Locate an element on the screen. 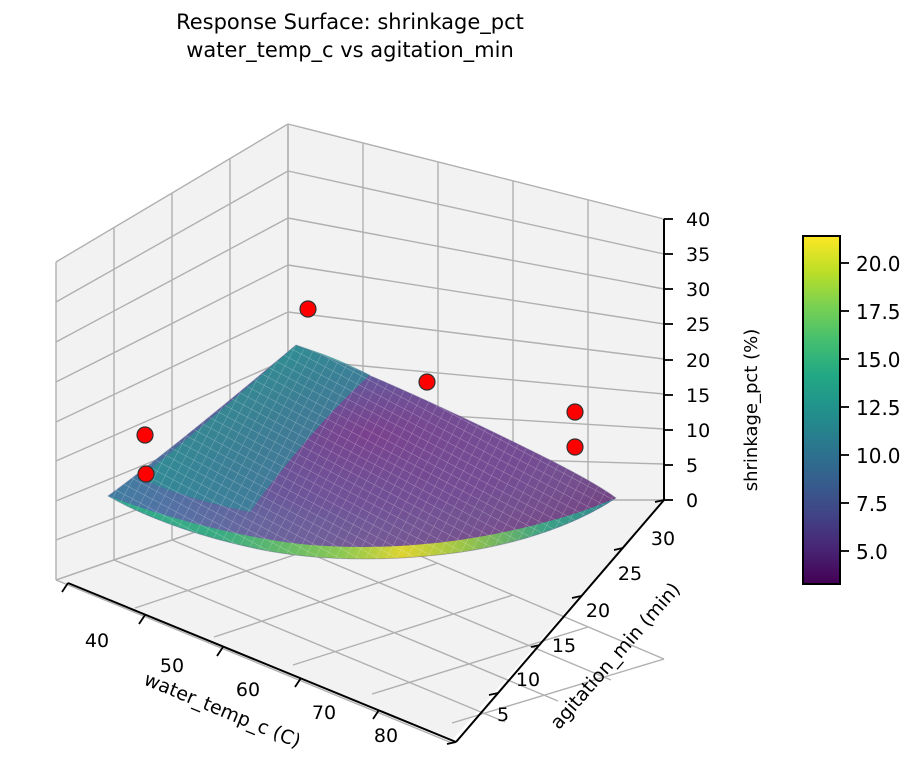 The image size is (916, 765). z-tick-label: 40 is located at coordinates (698, 220).